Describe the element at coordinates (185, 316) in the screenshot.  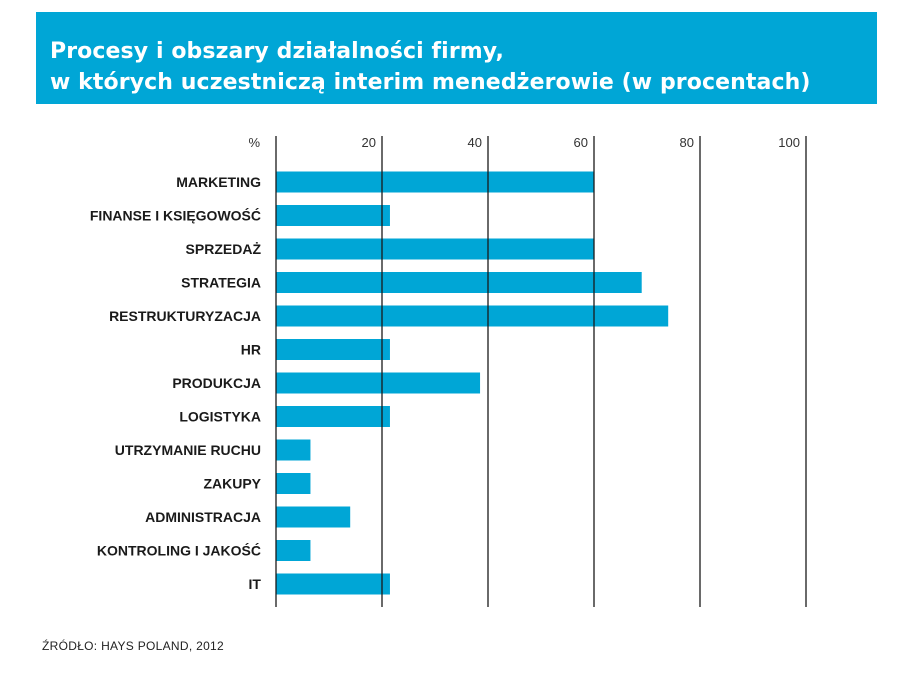
I see `category-label-5: RESTRUKTURYZACJA` at that location.